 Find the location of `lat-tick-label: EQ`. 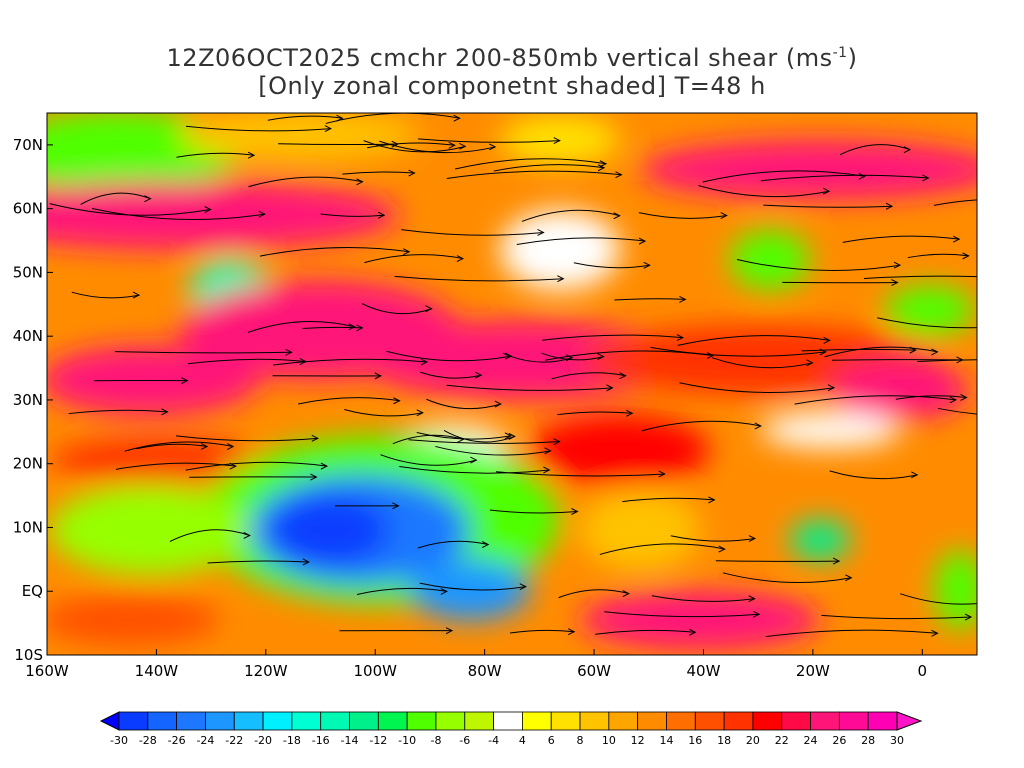

lat-tick-label: EQ is located at coordinates (32, 591).